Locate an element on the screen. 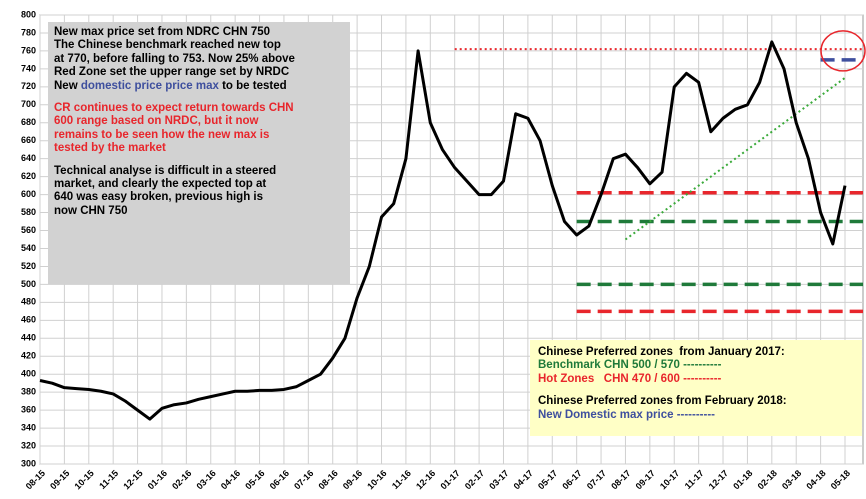  x-tick-label: 03-16 is located at coordinates (205, 479).